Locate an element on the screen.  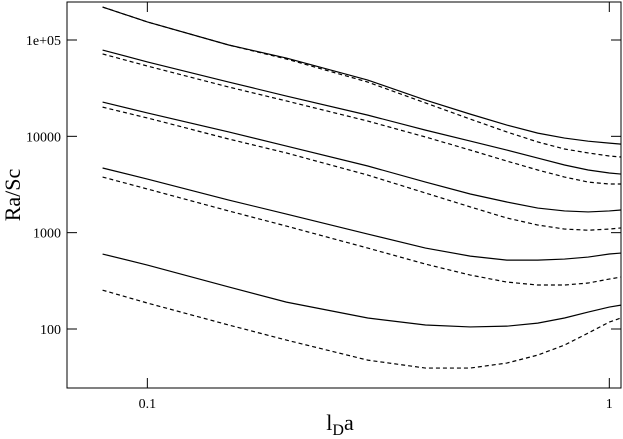
x-label-subscript: D is located at coordinates (338, 430).